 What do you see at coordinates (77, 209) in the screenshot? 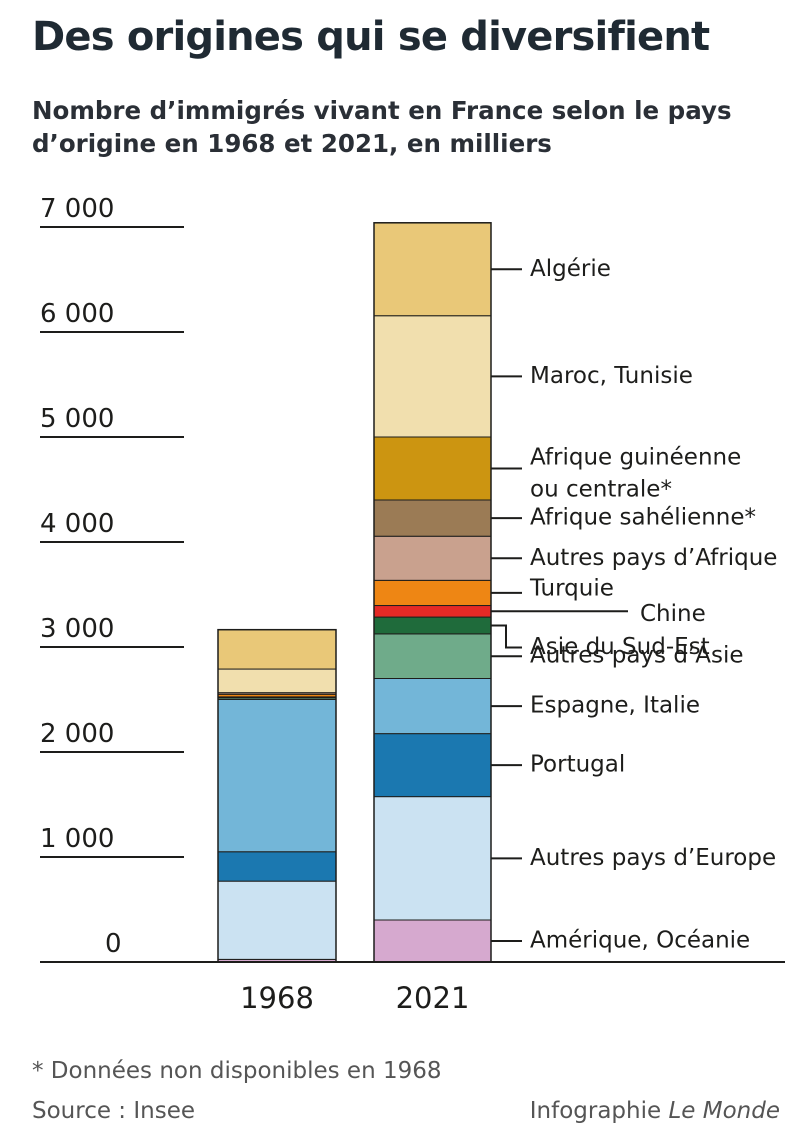
I see `y-tick-label: 7 000` at bounding box center [77, 209].